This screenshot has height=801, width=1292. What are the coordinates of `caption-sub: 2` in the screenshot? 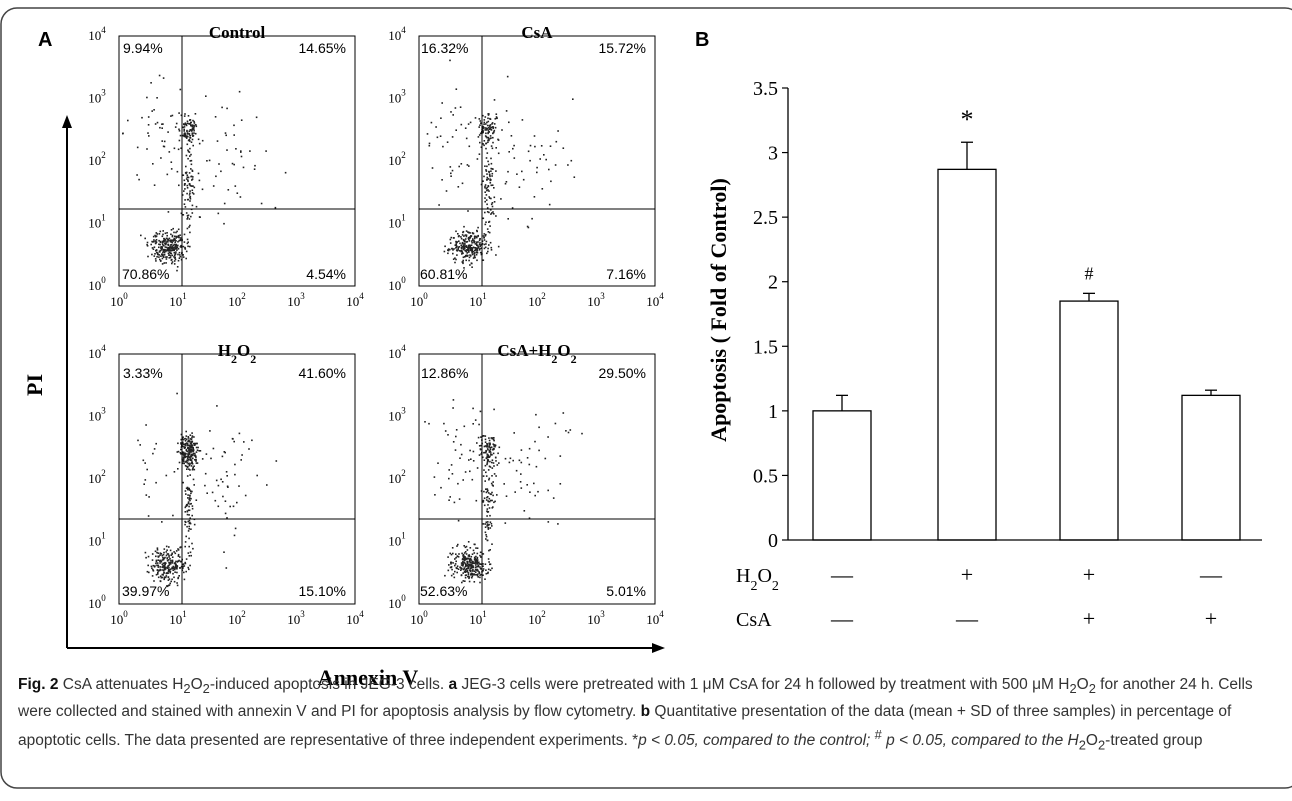 It's located at (206, 689).